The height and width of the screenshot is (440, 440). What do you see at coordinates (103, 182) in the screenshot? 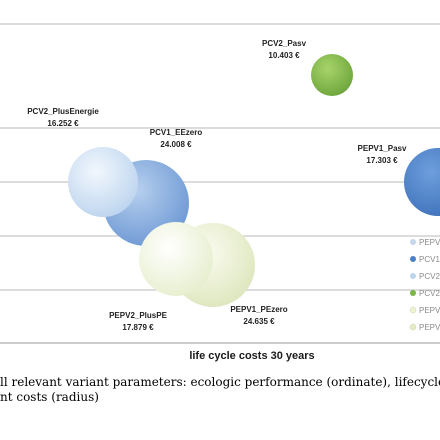
I see `bubble-PCV2_PlusEnergie` at bounding box center [103, 182].